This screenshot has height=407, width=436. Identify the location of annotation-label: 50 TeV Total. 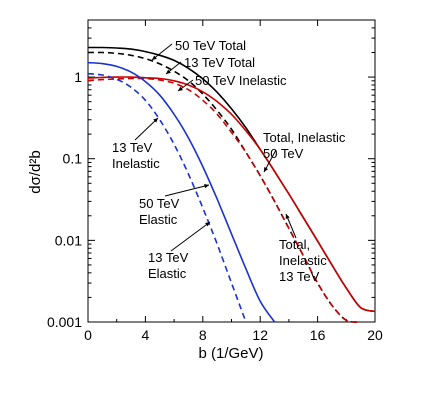
(210, 45).